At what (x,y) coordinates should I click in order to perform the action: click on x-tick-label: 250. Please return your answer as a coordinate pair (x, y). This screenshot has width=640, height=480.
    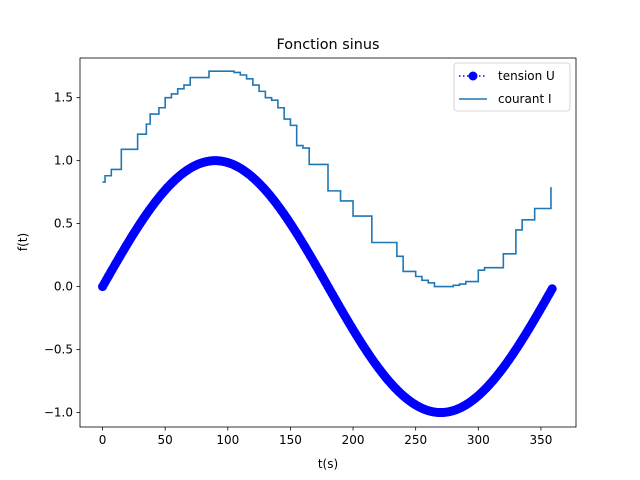
    Looking at the image, I should click on (415, 440).